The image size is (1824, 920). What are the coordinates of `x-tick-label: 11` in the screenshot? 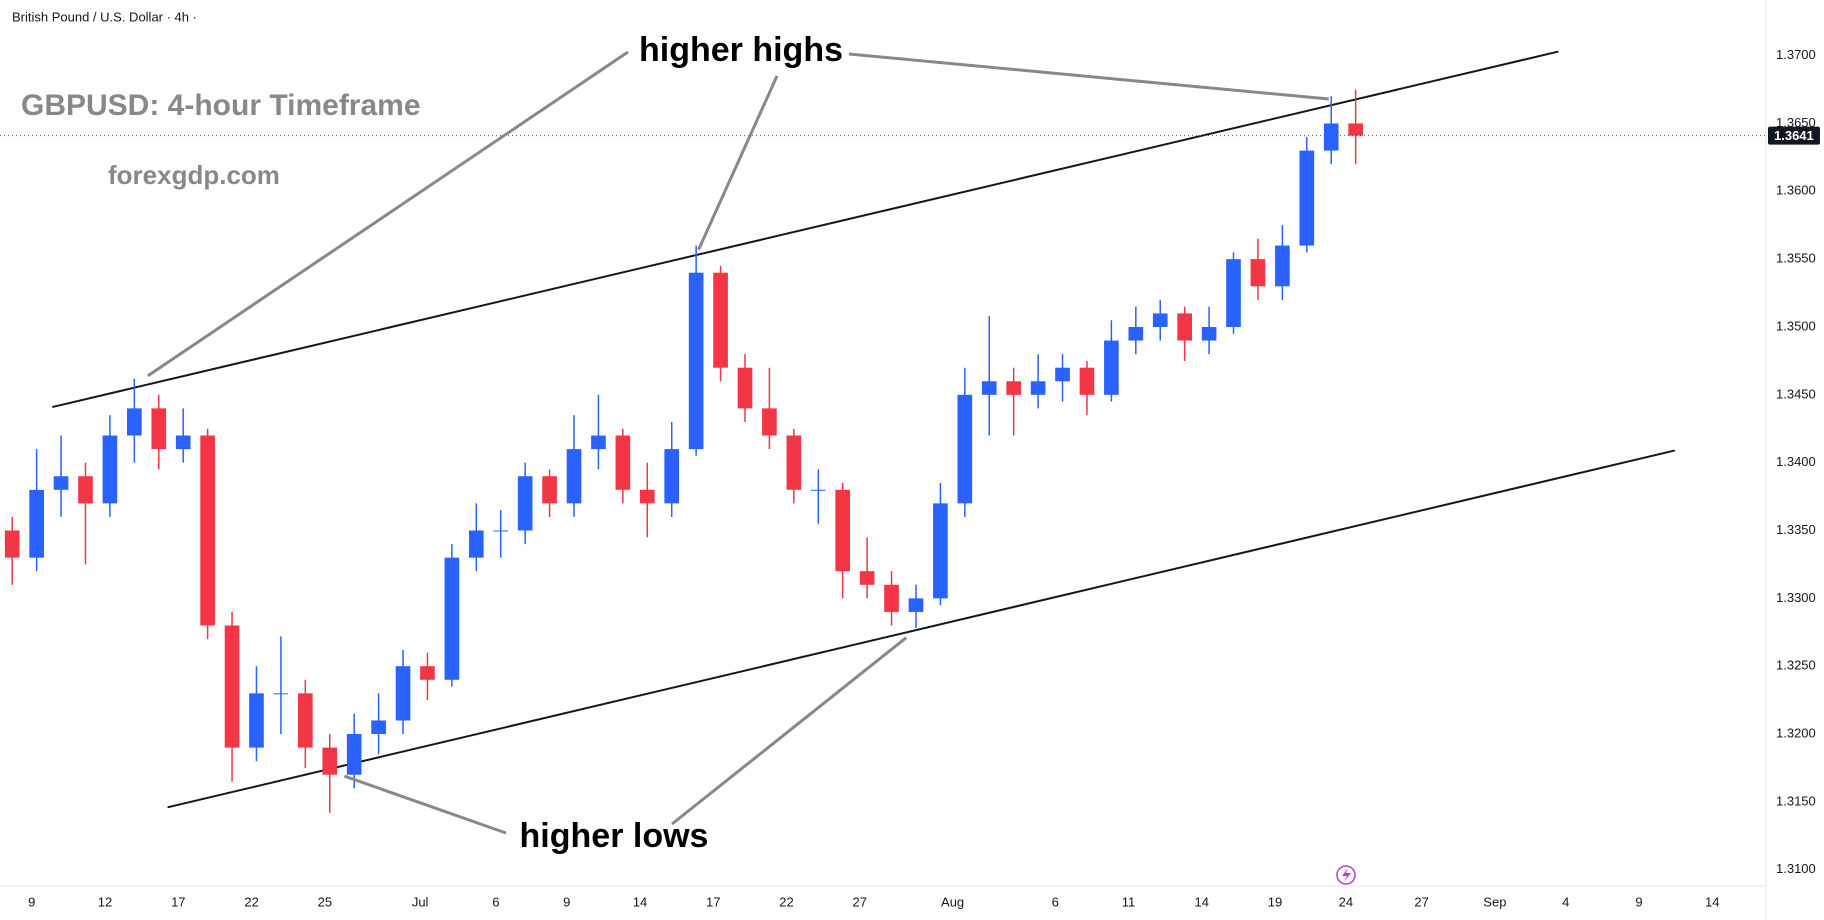 It's located at (1129, 901).